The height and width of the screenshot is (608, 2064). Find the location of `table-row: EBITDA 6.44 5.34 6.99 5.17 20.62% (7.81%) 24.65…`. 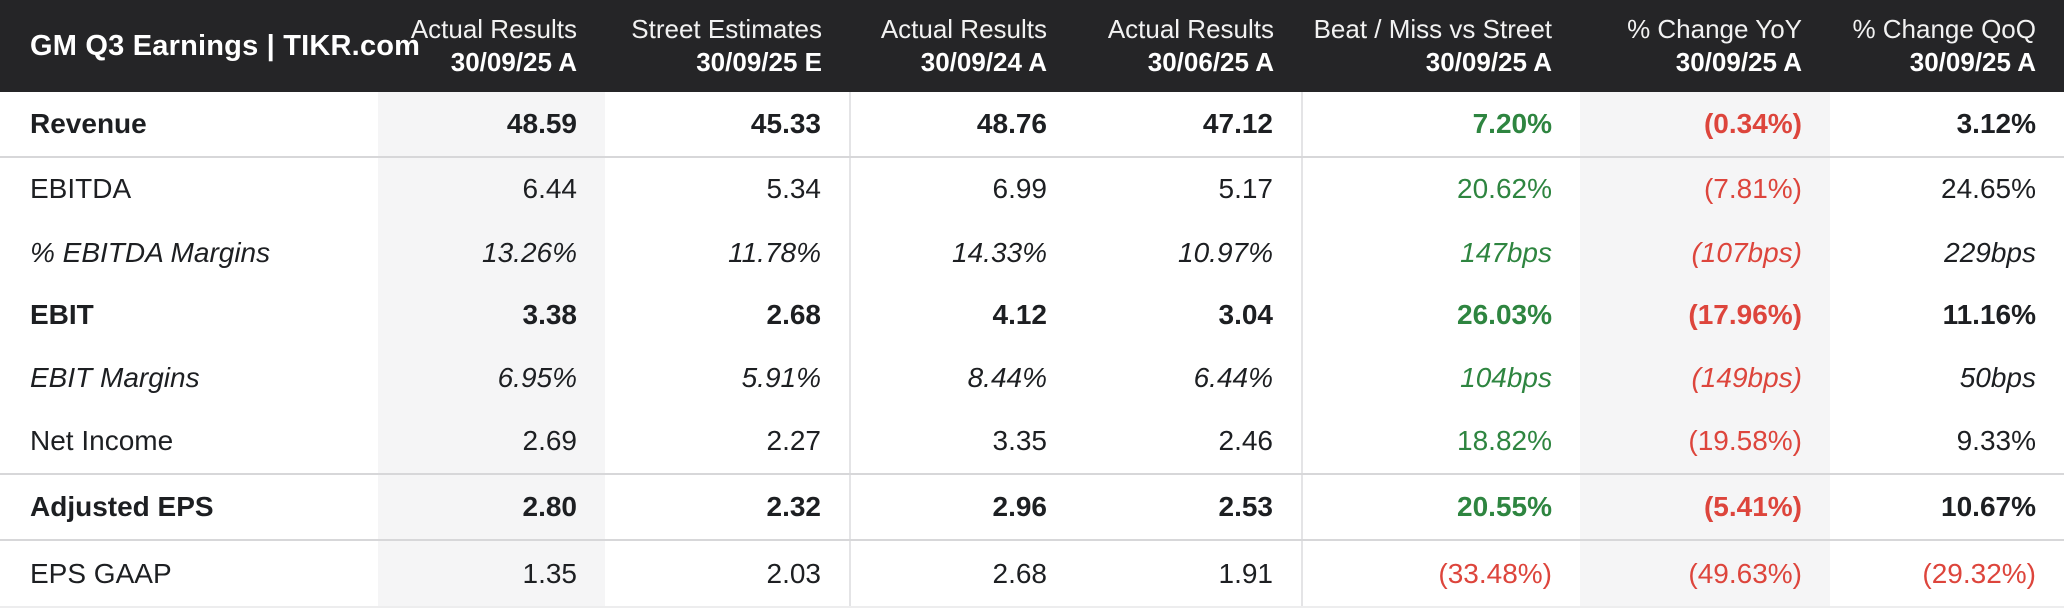

table-row: EBITDA 6.44 5.34 6.99 5.17 20.62% (7.81%) 24.65… is located at coordinates (1032, 189).